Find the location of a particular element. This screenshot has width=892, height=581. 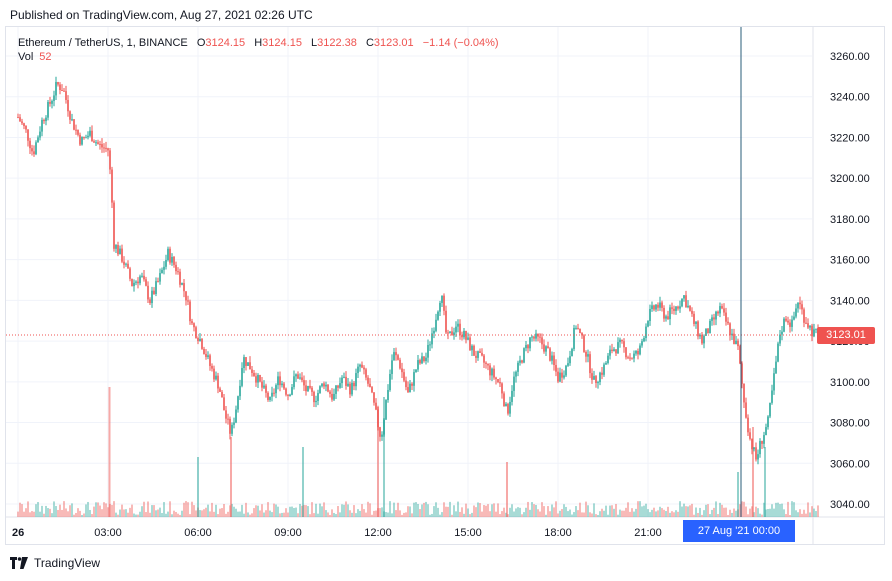

y-tick-label: 3200.00 is located at coordinates (850, 179).